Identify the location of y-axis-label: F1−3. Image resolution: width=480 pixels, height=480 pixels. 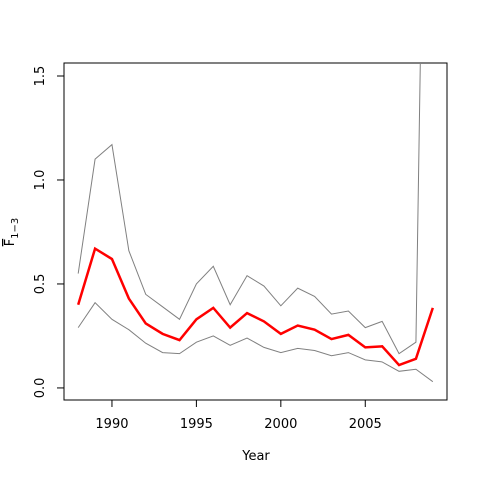
(12, 232).